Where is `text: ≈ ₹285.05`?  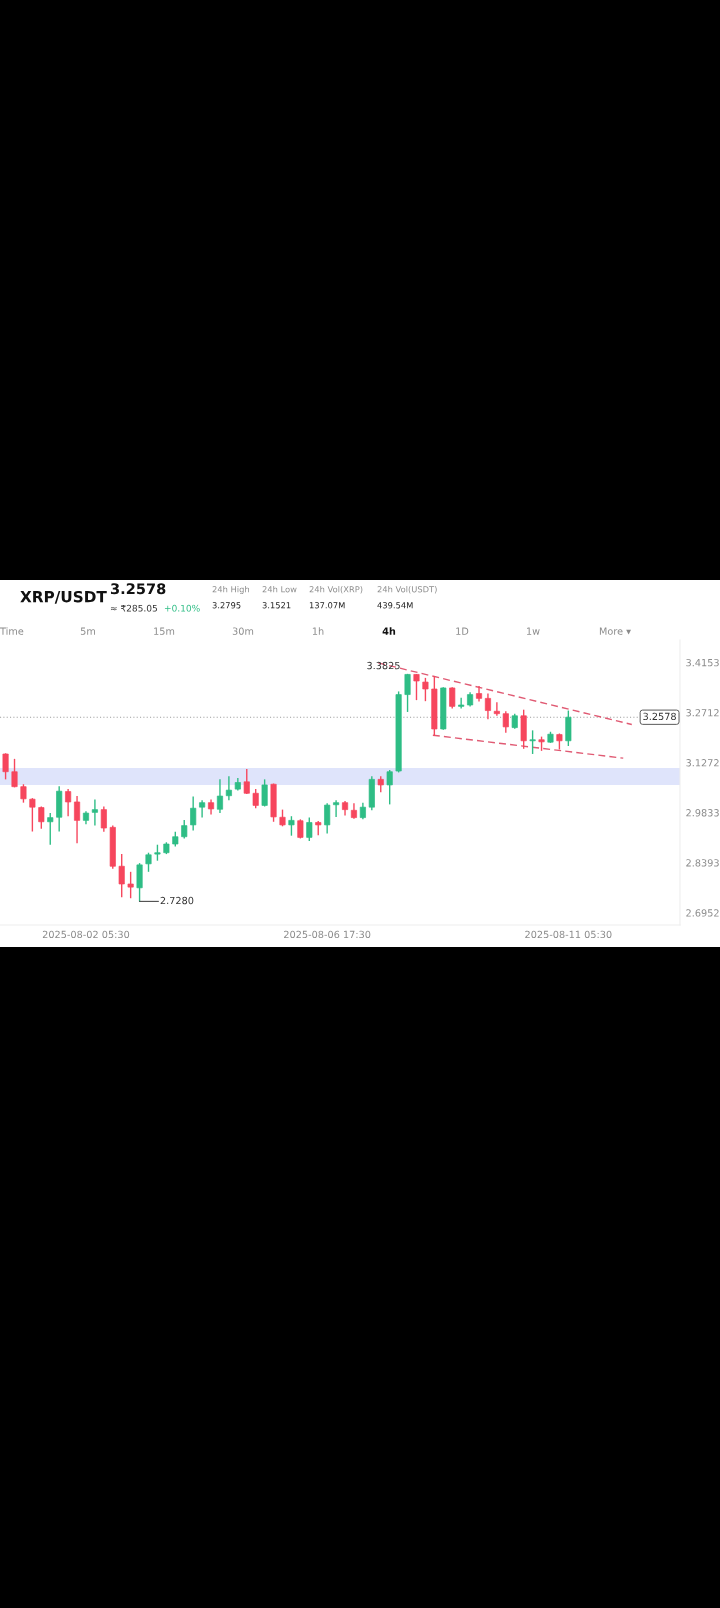
text: ≈ ₹285.05 is located at coordinates (133, 608).